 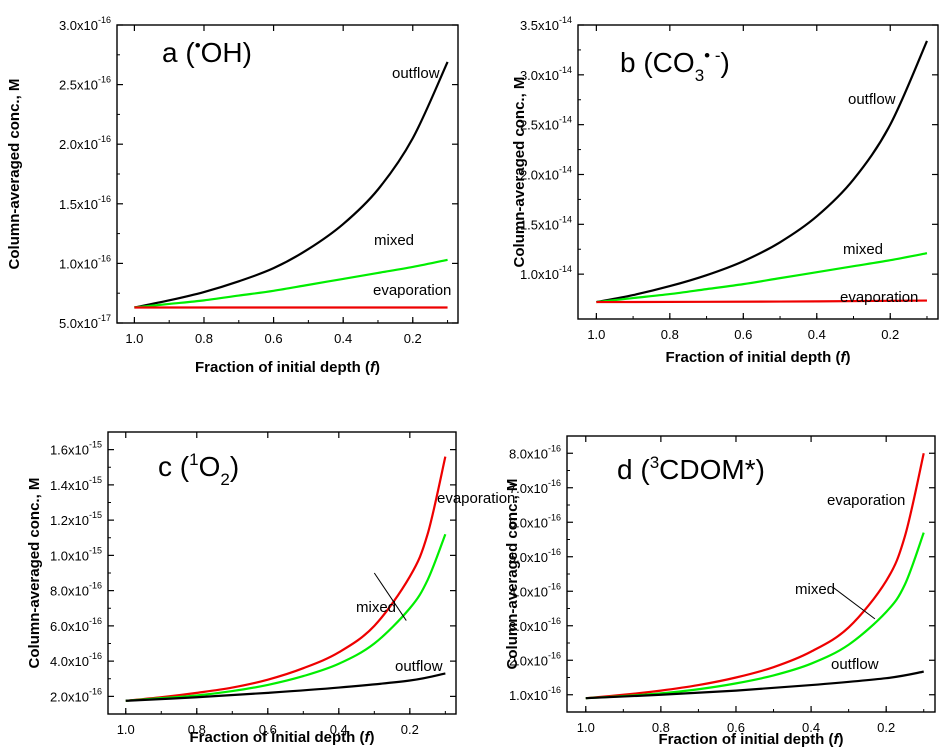 What do you see at coordinates (85, 203) in the screenshot?
I see `y-tick-label: 1.5x10⁻¹⁶` at bounding box center [85, 203].